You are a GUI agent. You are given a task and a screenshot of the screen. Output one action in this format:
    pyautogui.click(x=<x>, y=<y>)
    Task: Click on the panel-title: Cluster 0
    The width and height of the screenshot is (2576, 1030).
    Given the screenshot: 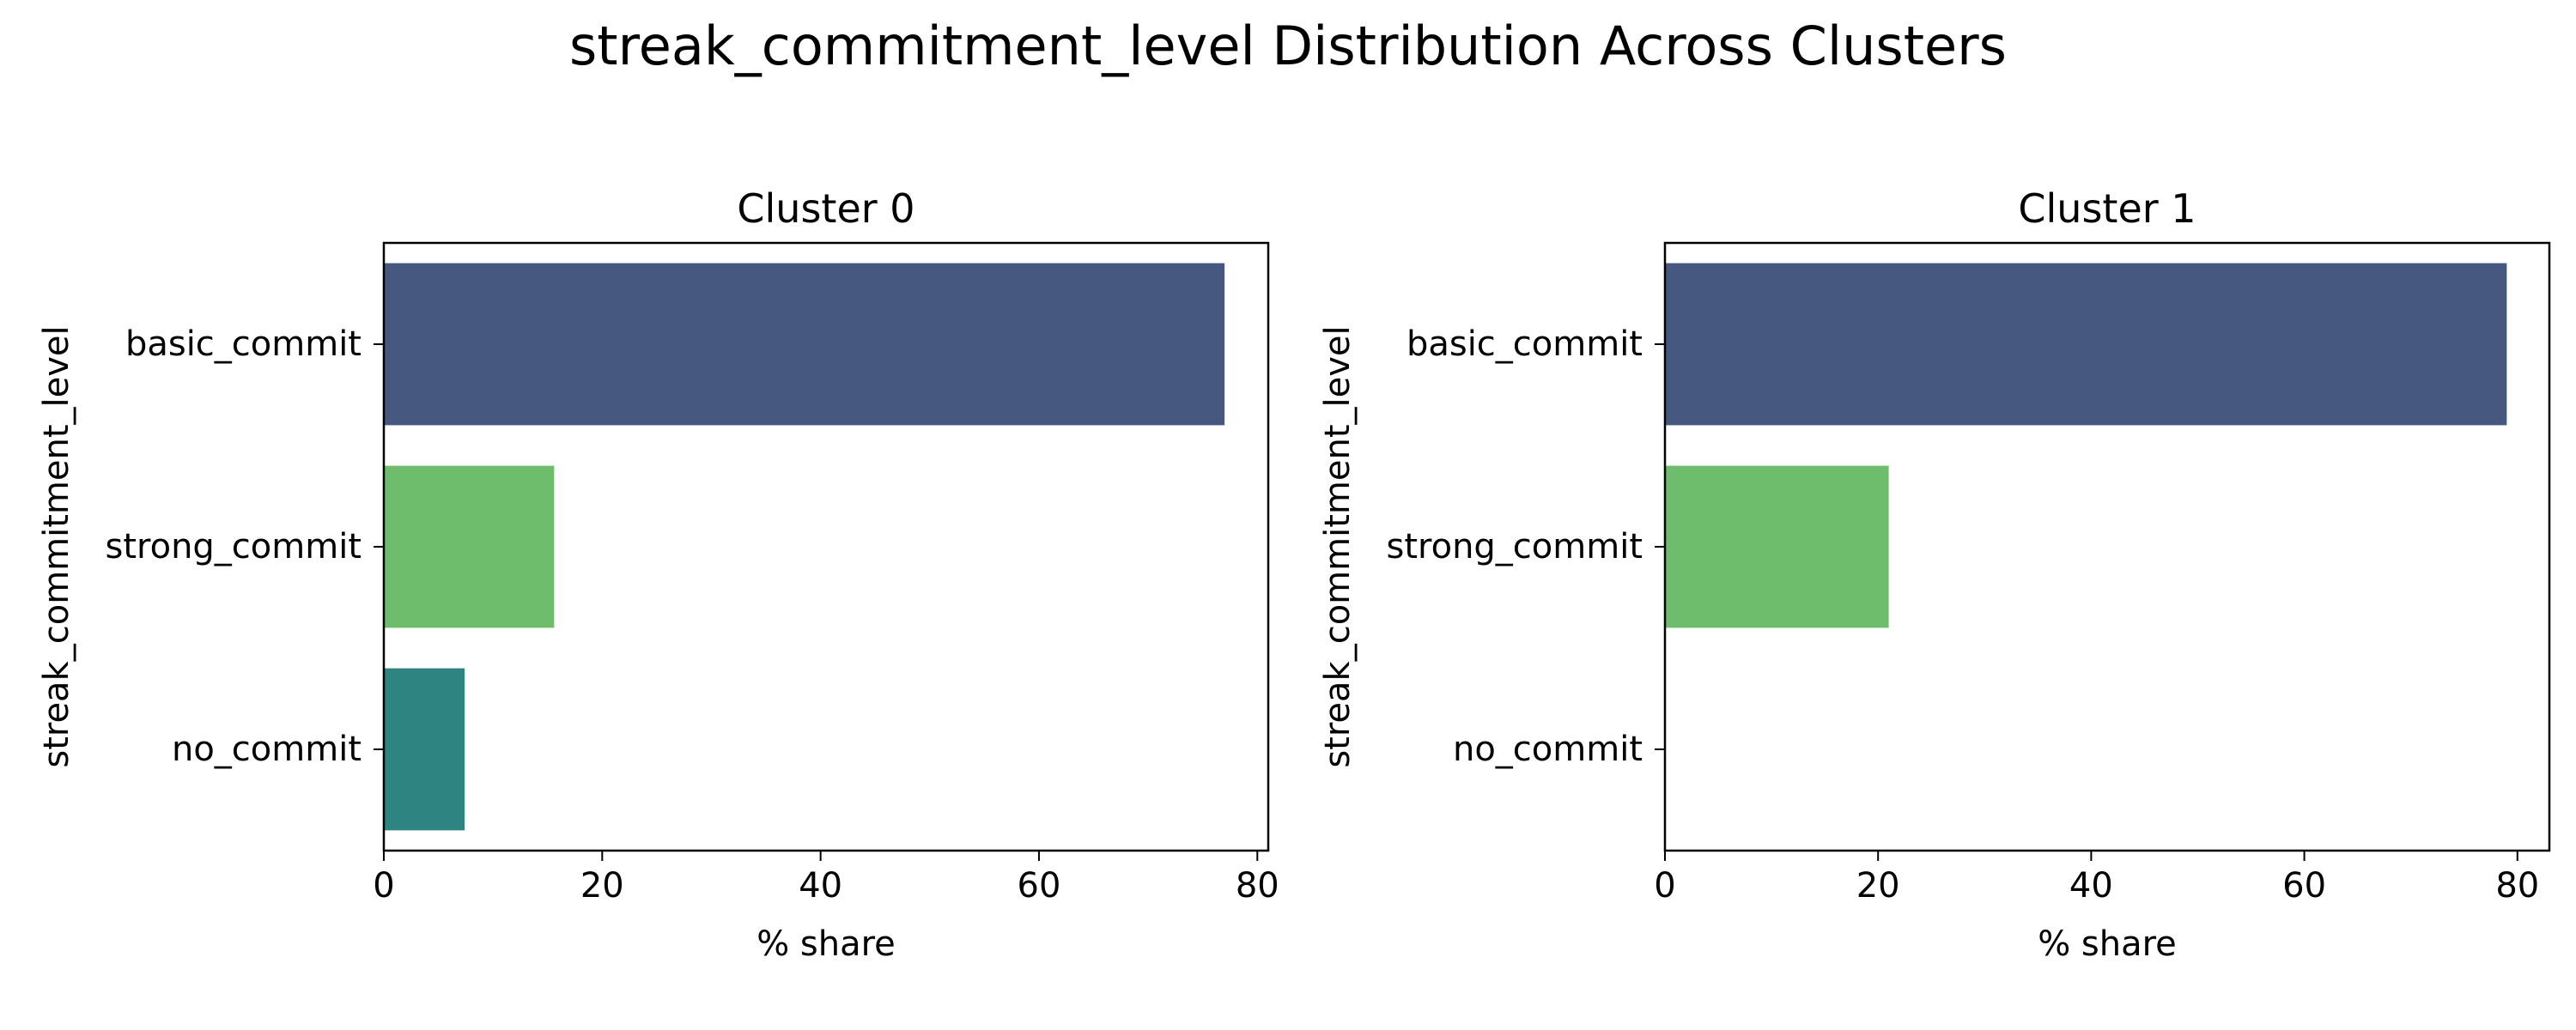 What is the action you would take?
    pyautogui.click(x=825, y=208)
    